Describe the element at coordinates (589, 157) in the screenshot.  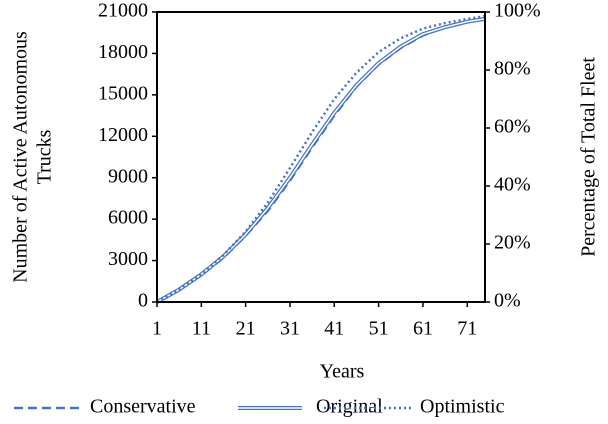
I see `y2-axis-label: Percentage of Total Fleet` at that location.